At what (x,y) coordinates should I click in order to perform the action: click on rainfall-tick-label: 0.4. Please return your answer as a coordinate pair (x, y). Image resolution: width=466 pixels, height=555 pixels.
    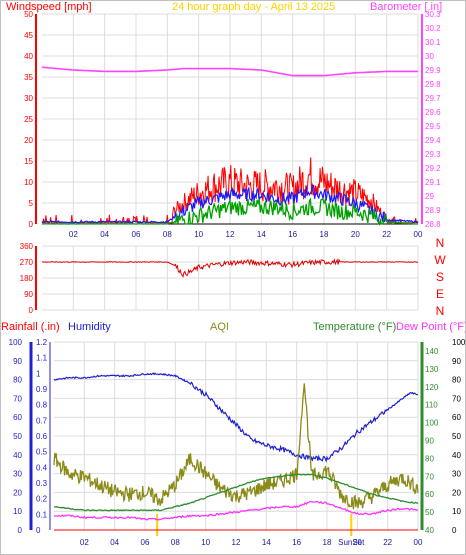
    Looking at the image, I should click on (42, 467).